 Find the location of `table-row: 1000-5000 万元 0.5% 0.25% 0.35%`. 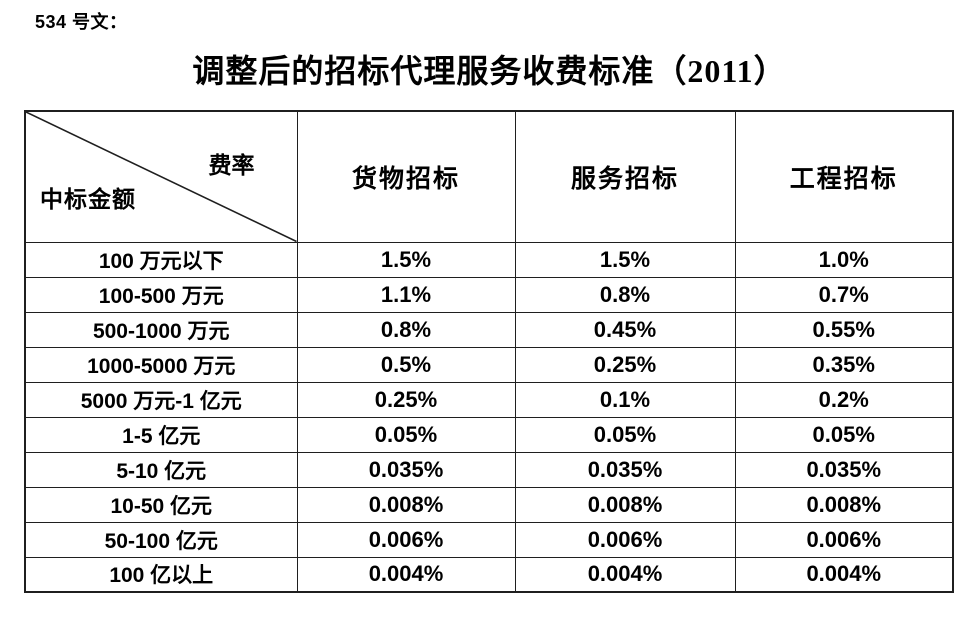

table-row: 1000-5000 万元 0.5% 0.25% 0.35% is located at coordinates (489, 364).